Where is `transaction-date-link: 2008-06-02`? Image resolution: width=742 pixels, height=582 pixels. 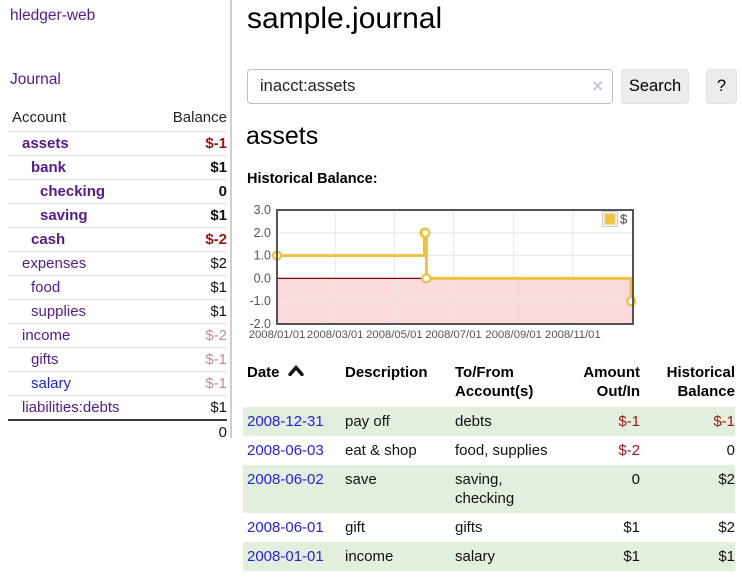 transaction-date-link: 2008-06-02 is located at coordinates (285, 479).